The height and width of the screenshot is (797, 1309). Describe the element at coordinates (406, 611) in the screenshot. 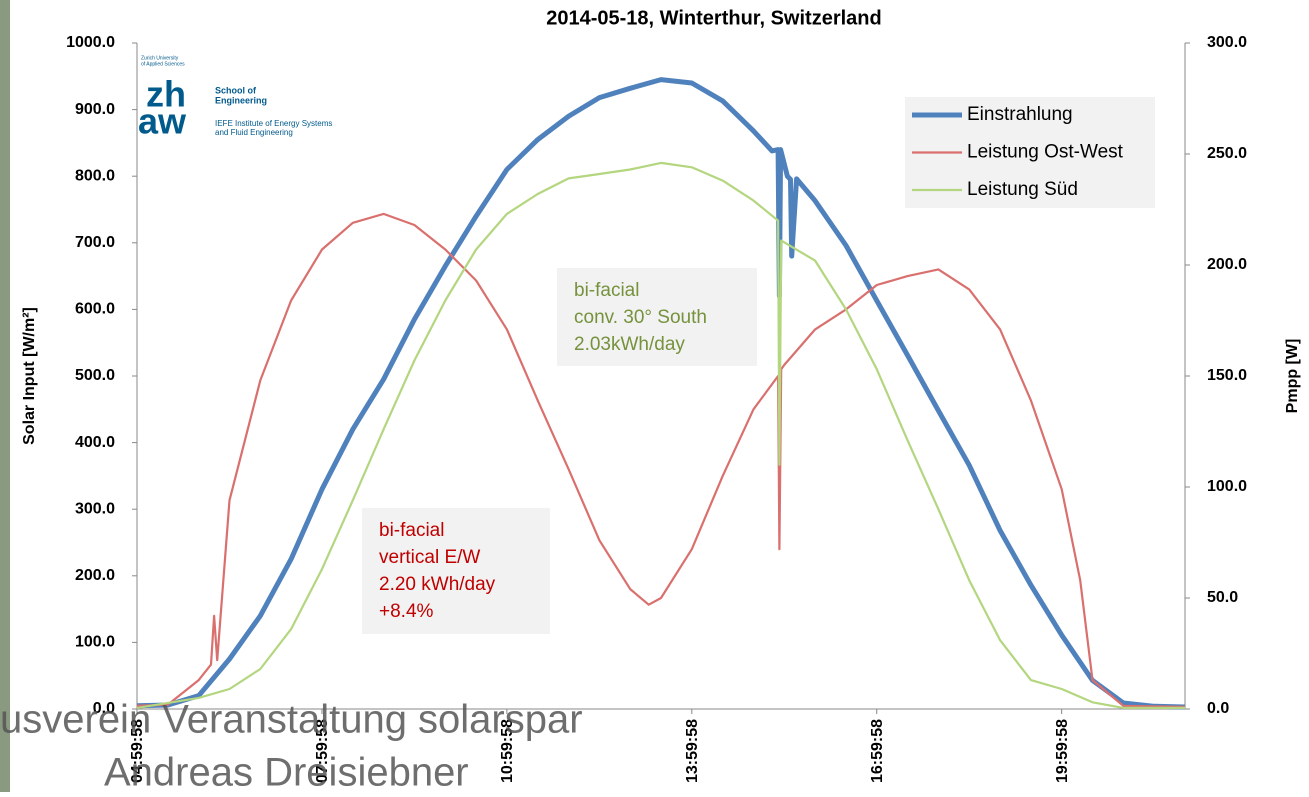

I see `annotation-text: +8.4%` at that location.